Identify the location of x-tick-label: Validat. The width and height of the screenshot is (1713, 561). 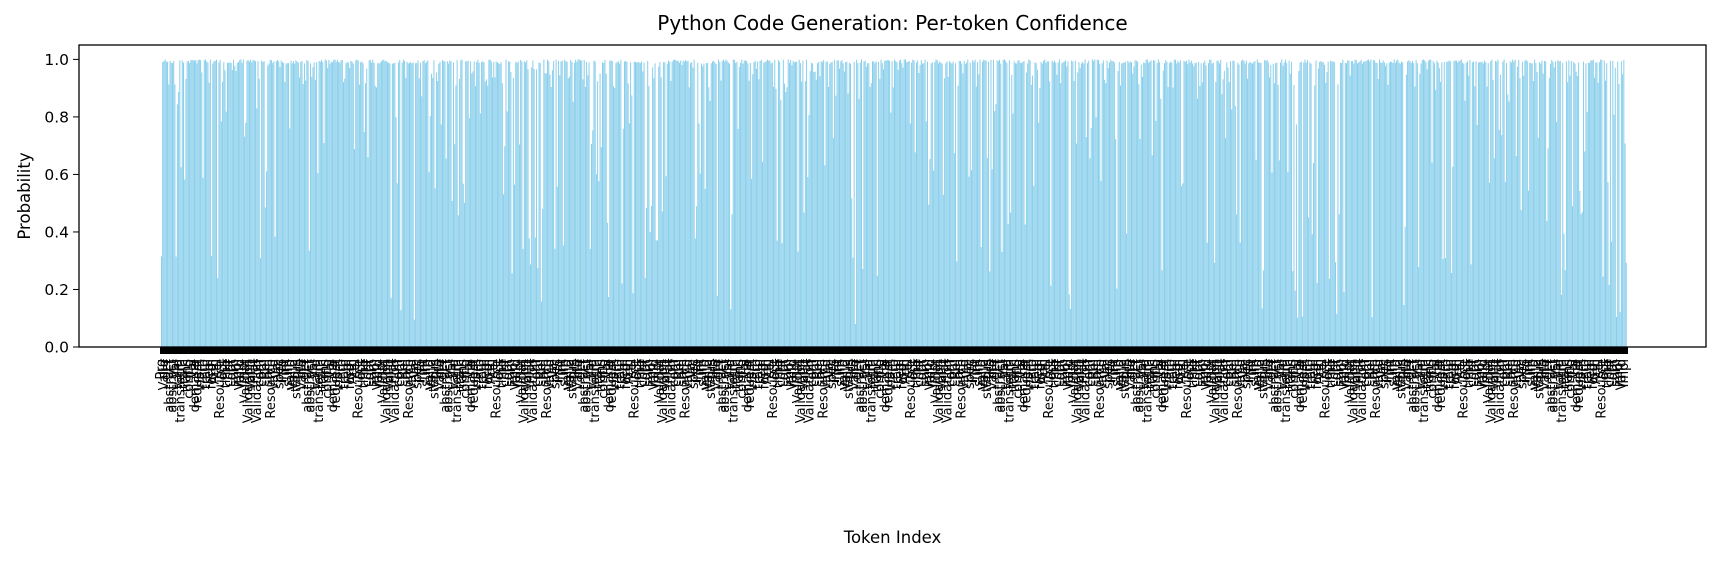
(384, 381).